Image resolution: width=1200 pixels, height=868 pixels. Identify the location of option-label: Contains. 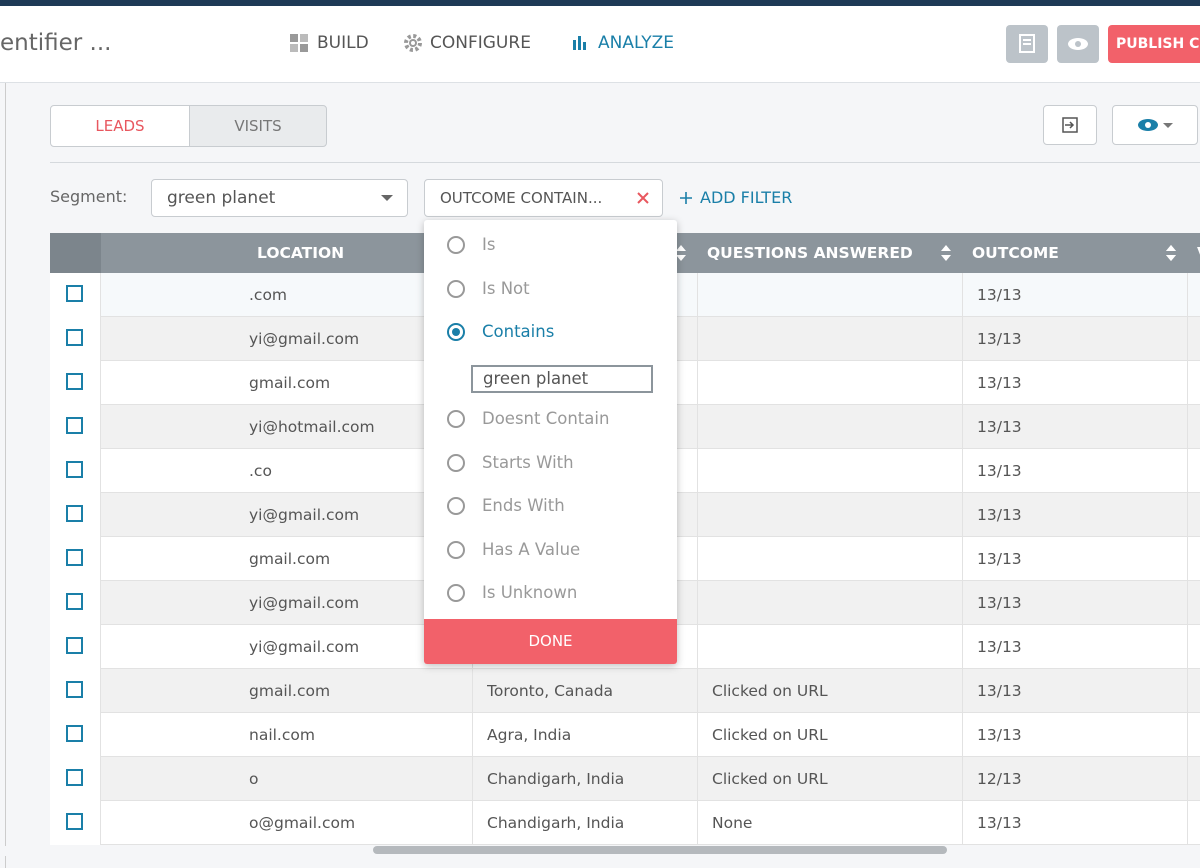
(518, 331).